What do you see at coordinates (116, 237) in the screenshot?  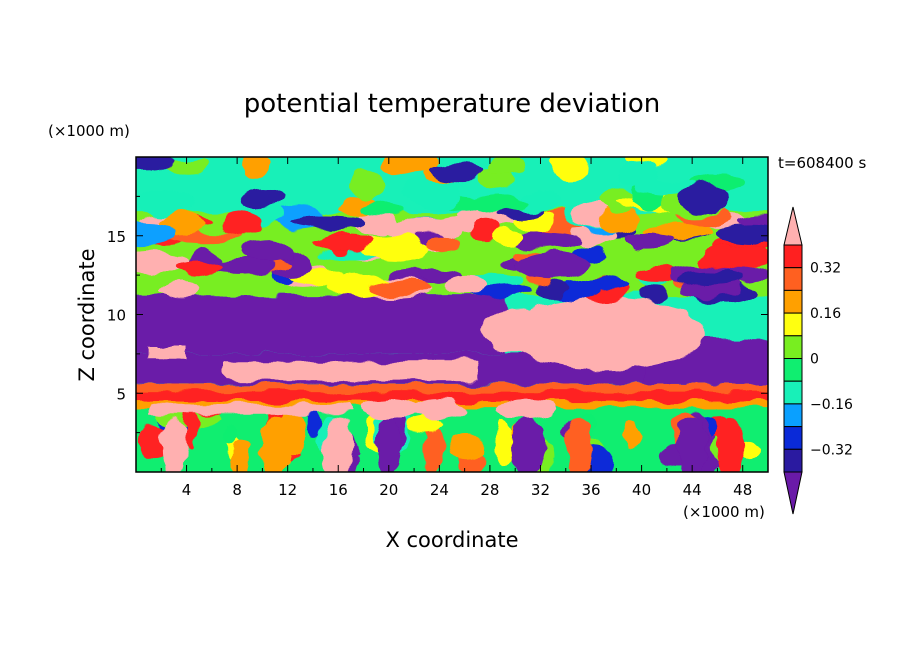 I see `y-tick-label: 15` at bounding box center [116, 237].